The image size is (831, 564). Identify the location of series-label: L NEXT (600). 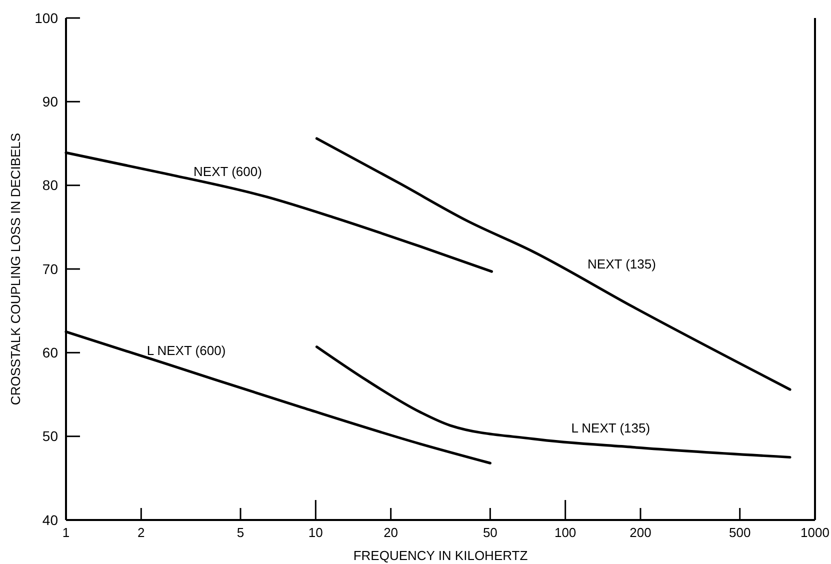
(186, 350).